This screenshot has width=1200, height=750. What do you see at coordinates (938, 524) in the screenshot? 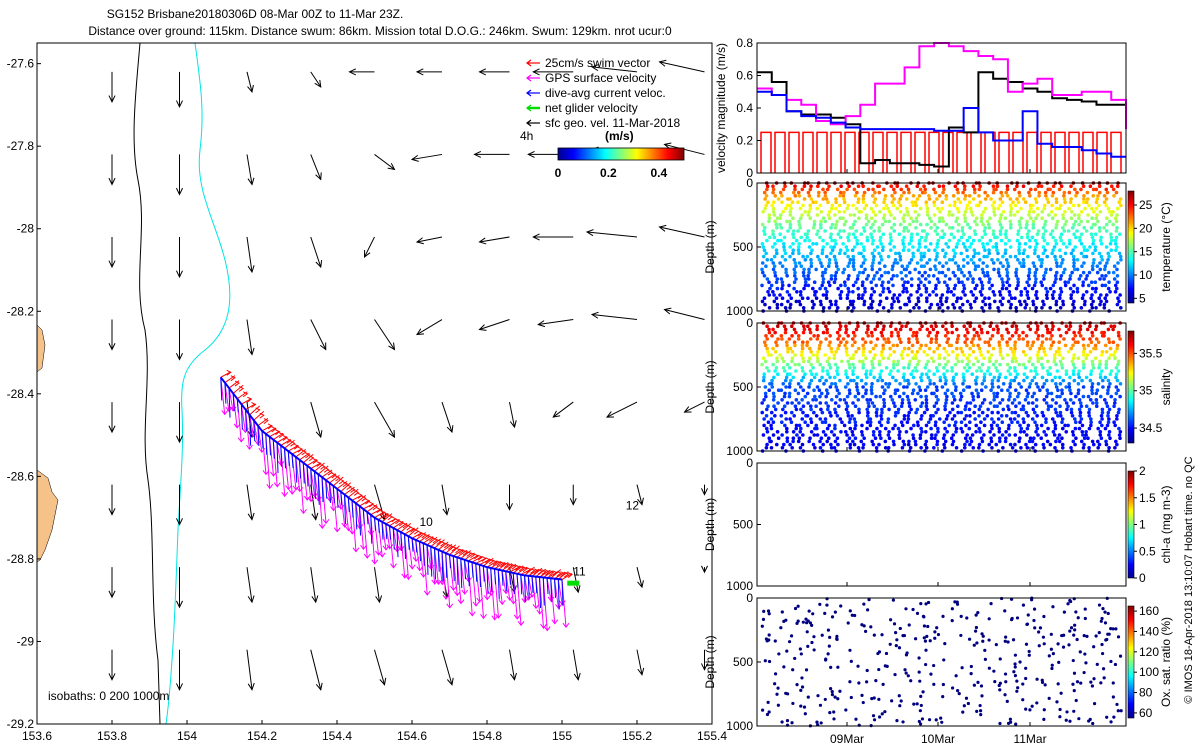
I see `chlorophyll-chart: 0 500 1000 Depth (m) 0 0.5 1 1.5 2 chl-a (mg m-3)` at bounding box center [938, 524].